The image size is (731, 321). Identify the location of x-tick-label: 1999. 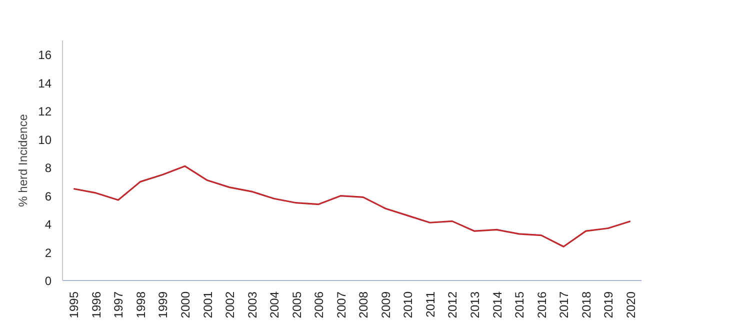
(163, 304).